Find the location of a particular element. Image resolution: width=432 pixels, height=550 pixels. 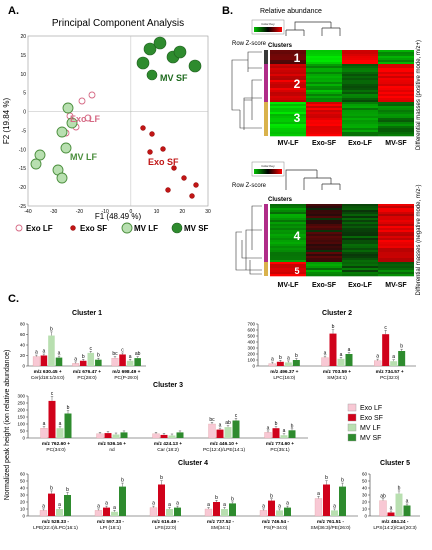

cluster-number-2: 2 is located at coordinates (297, 84).